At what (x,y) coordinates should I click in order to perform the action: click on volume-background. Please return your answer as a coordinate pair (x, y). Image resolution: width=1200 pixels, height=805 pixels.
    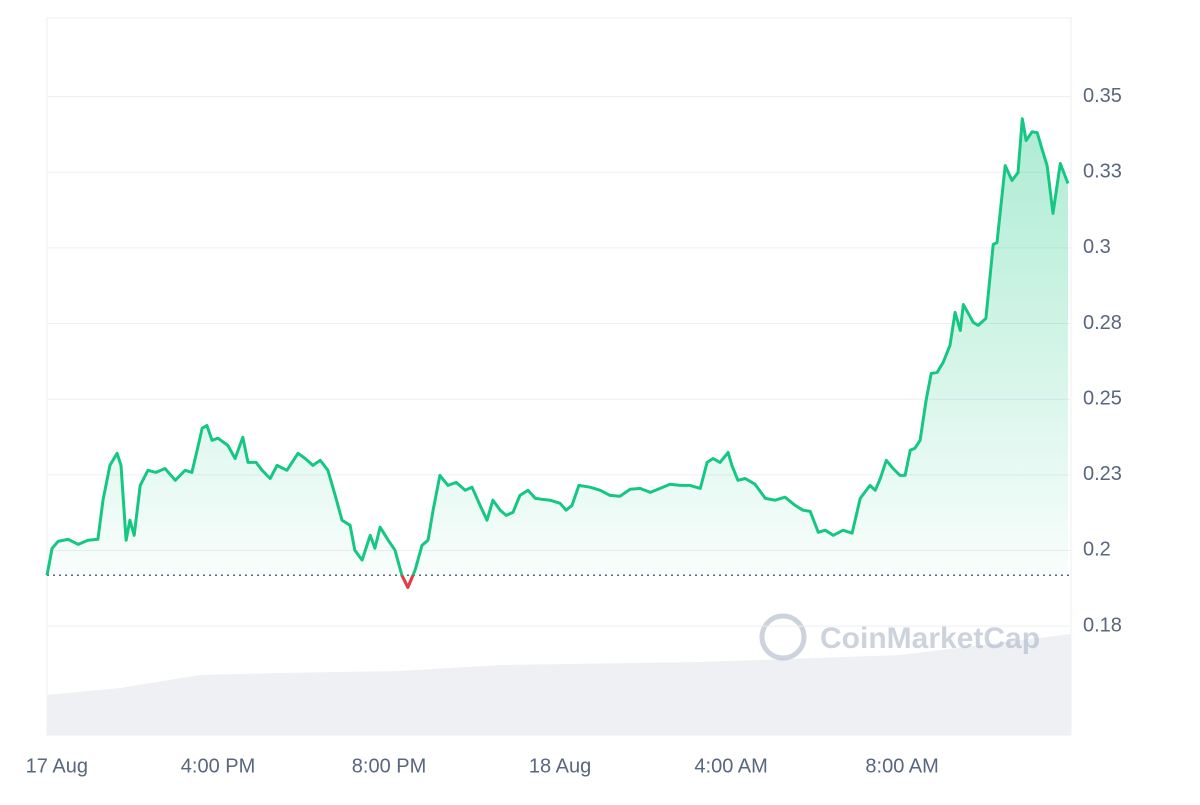
    Looking at the image, I should click on (559, 684).